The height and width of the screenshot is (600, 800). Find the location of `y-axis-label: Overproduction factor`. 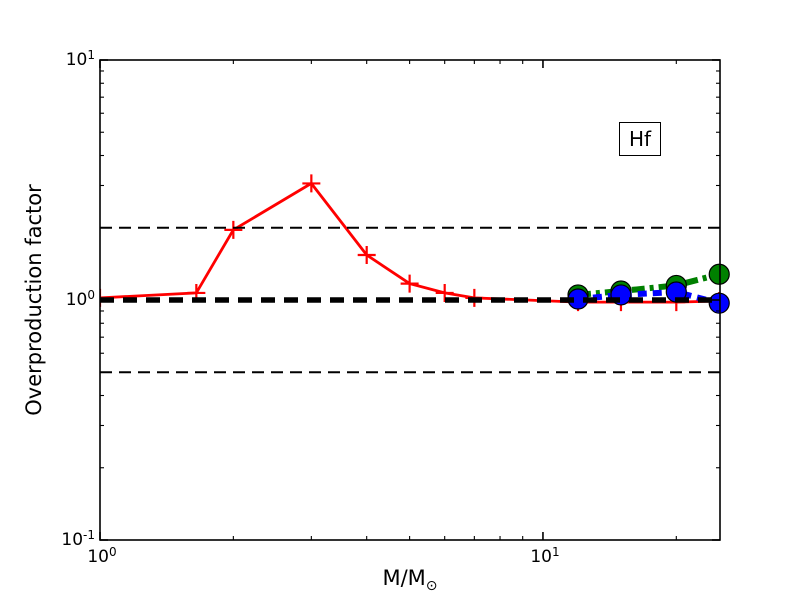

y-axis-label: Overproduction factor is located at coordinates (34, 300).